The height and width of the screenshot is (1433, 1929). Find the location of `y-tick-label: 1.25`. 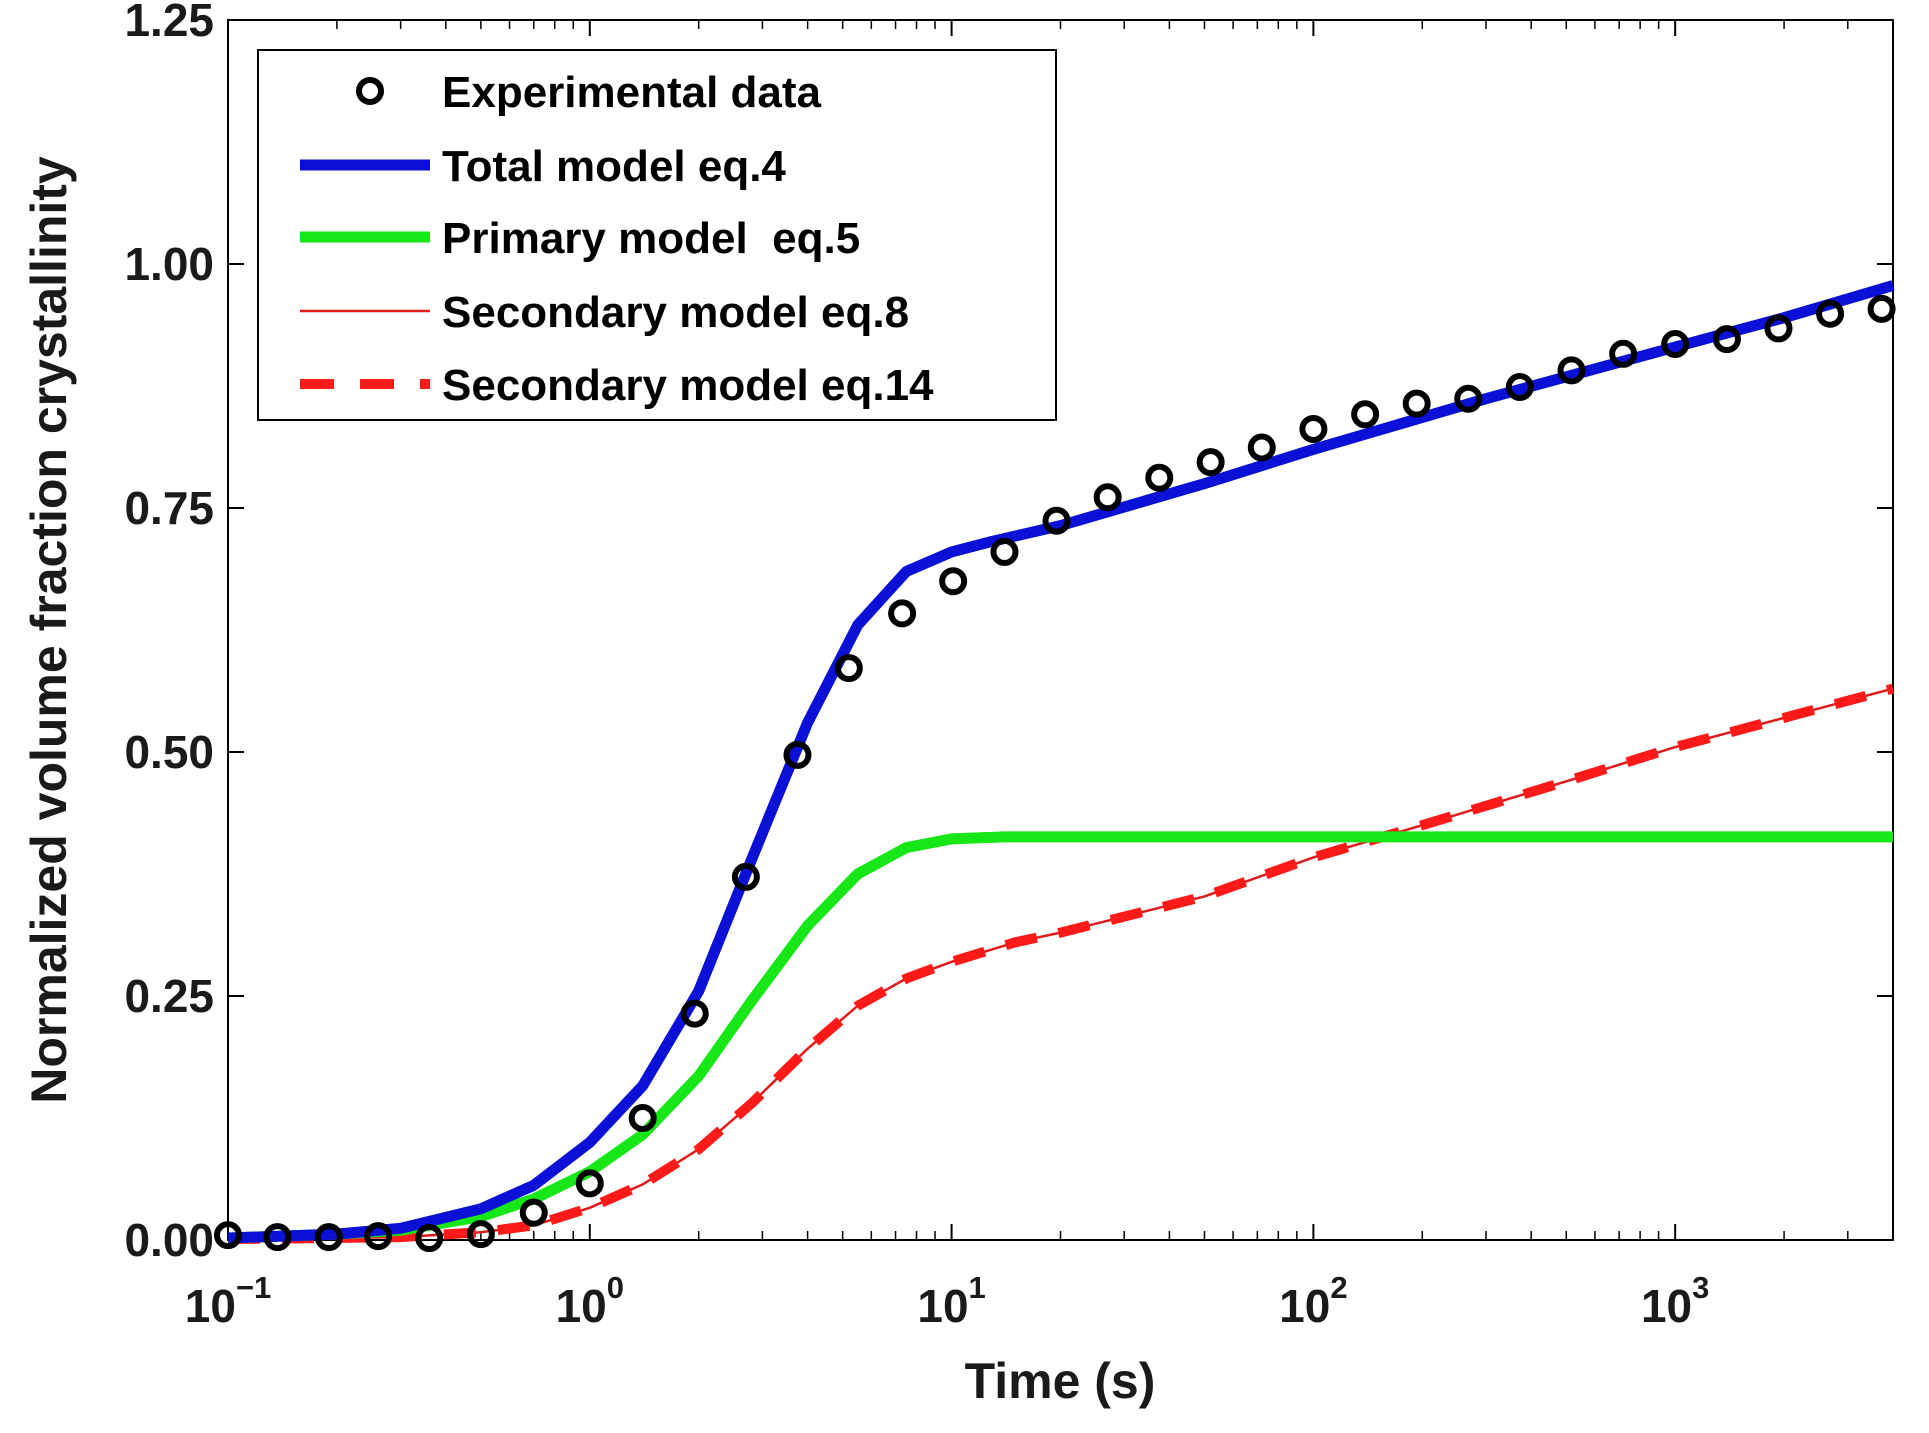

y-tick-label: 1.25 is located at coordinates (169, 23).